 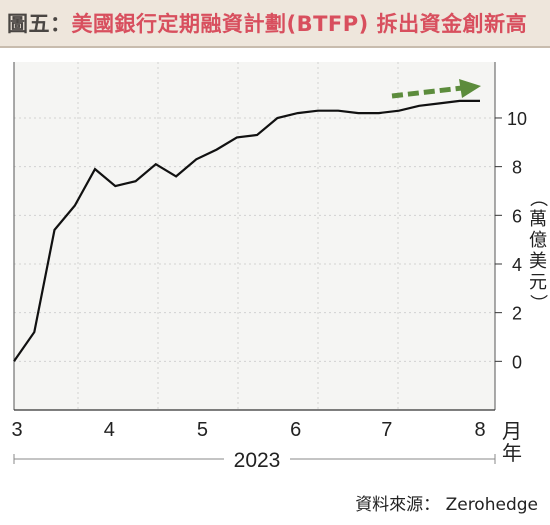 I want to click on y-unit-char: 億, so click(x=538, y=240).